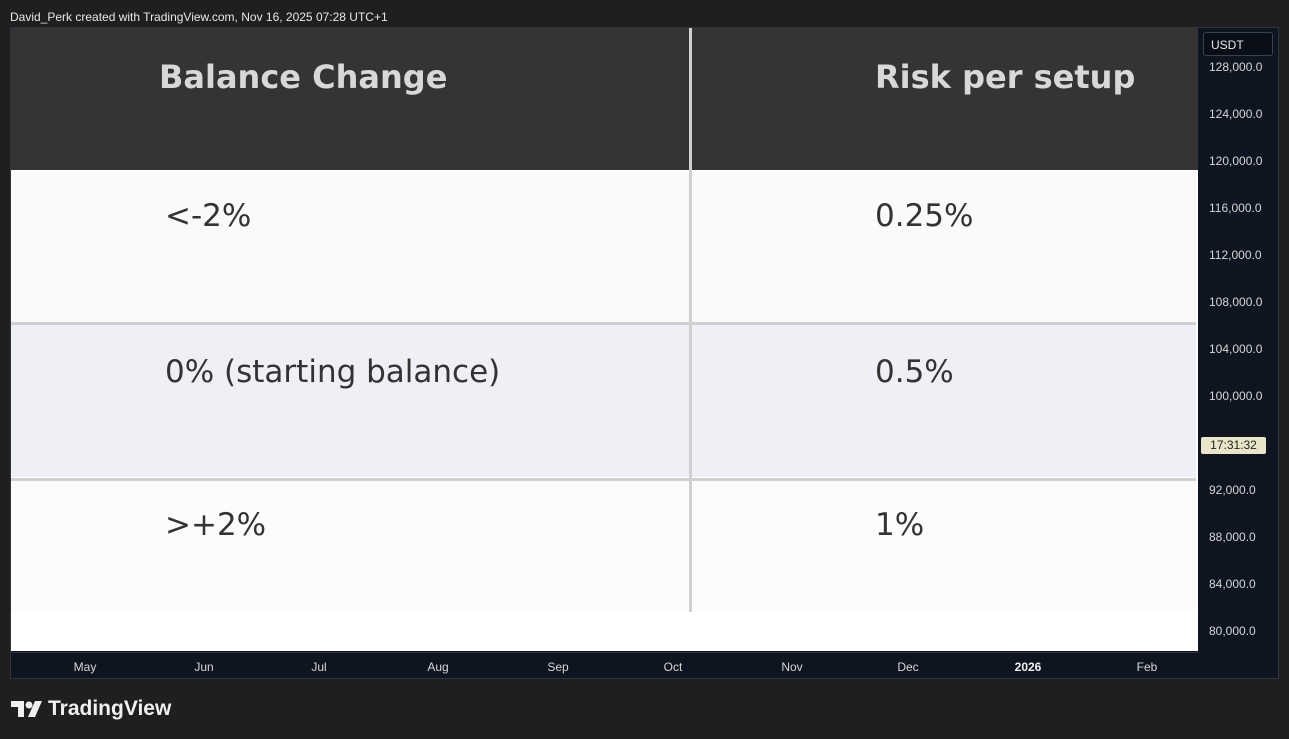  Describe the element at coordinates (85, 667) in the screenshot. I see `time-label: May` at that location.